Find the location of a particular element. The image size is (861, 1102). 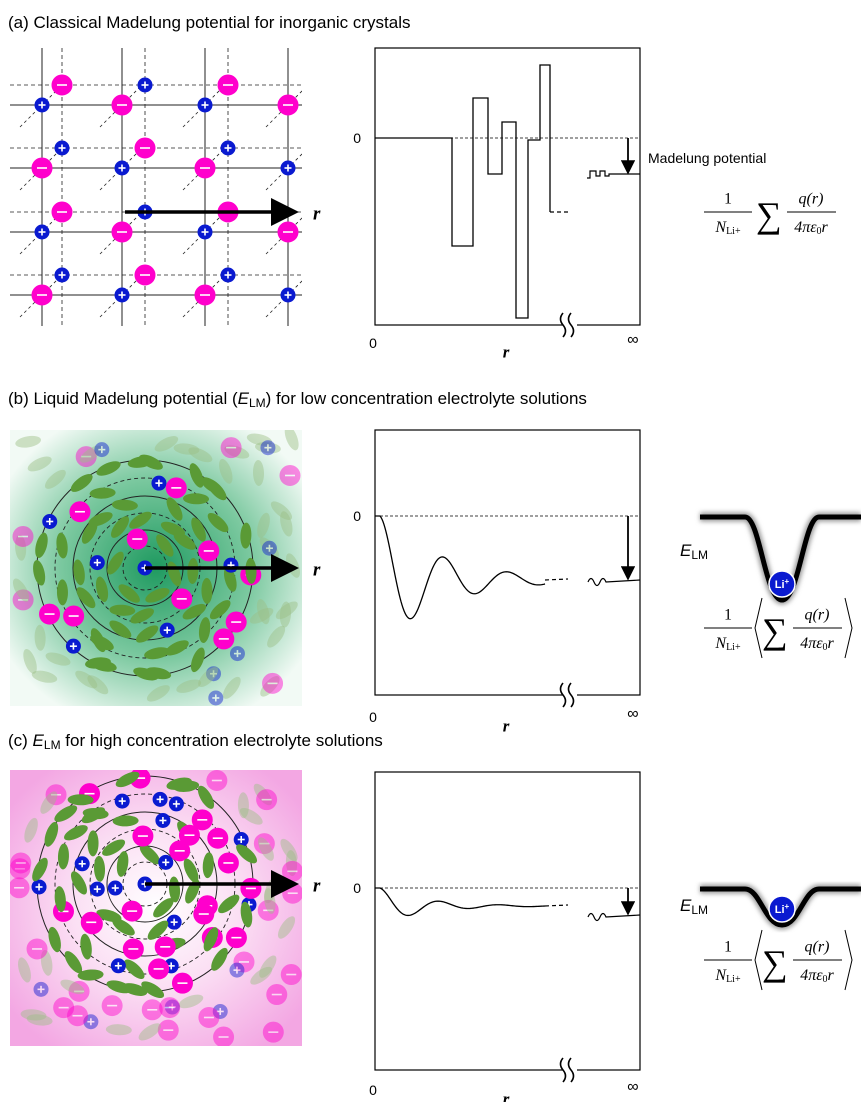

r-label: r is located at coordinates (317, 214).